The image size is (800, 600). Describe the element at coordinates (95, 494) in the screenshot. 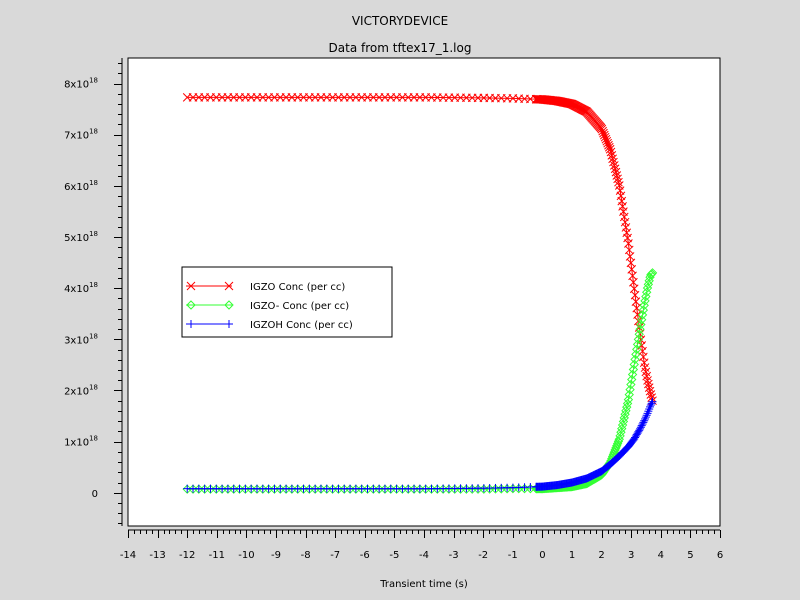

I see `y-tick-label: 0` at that location.